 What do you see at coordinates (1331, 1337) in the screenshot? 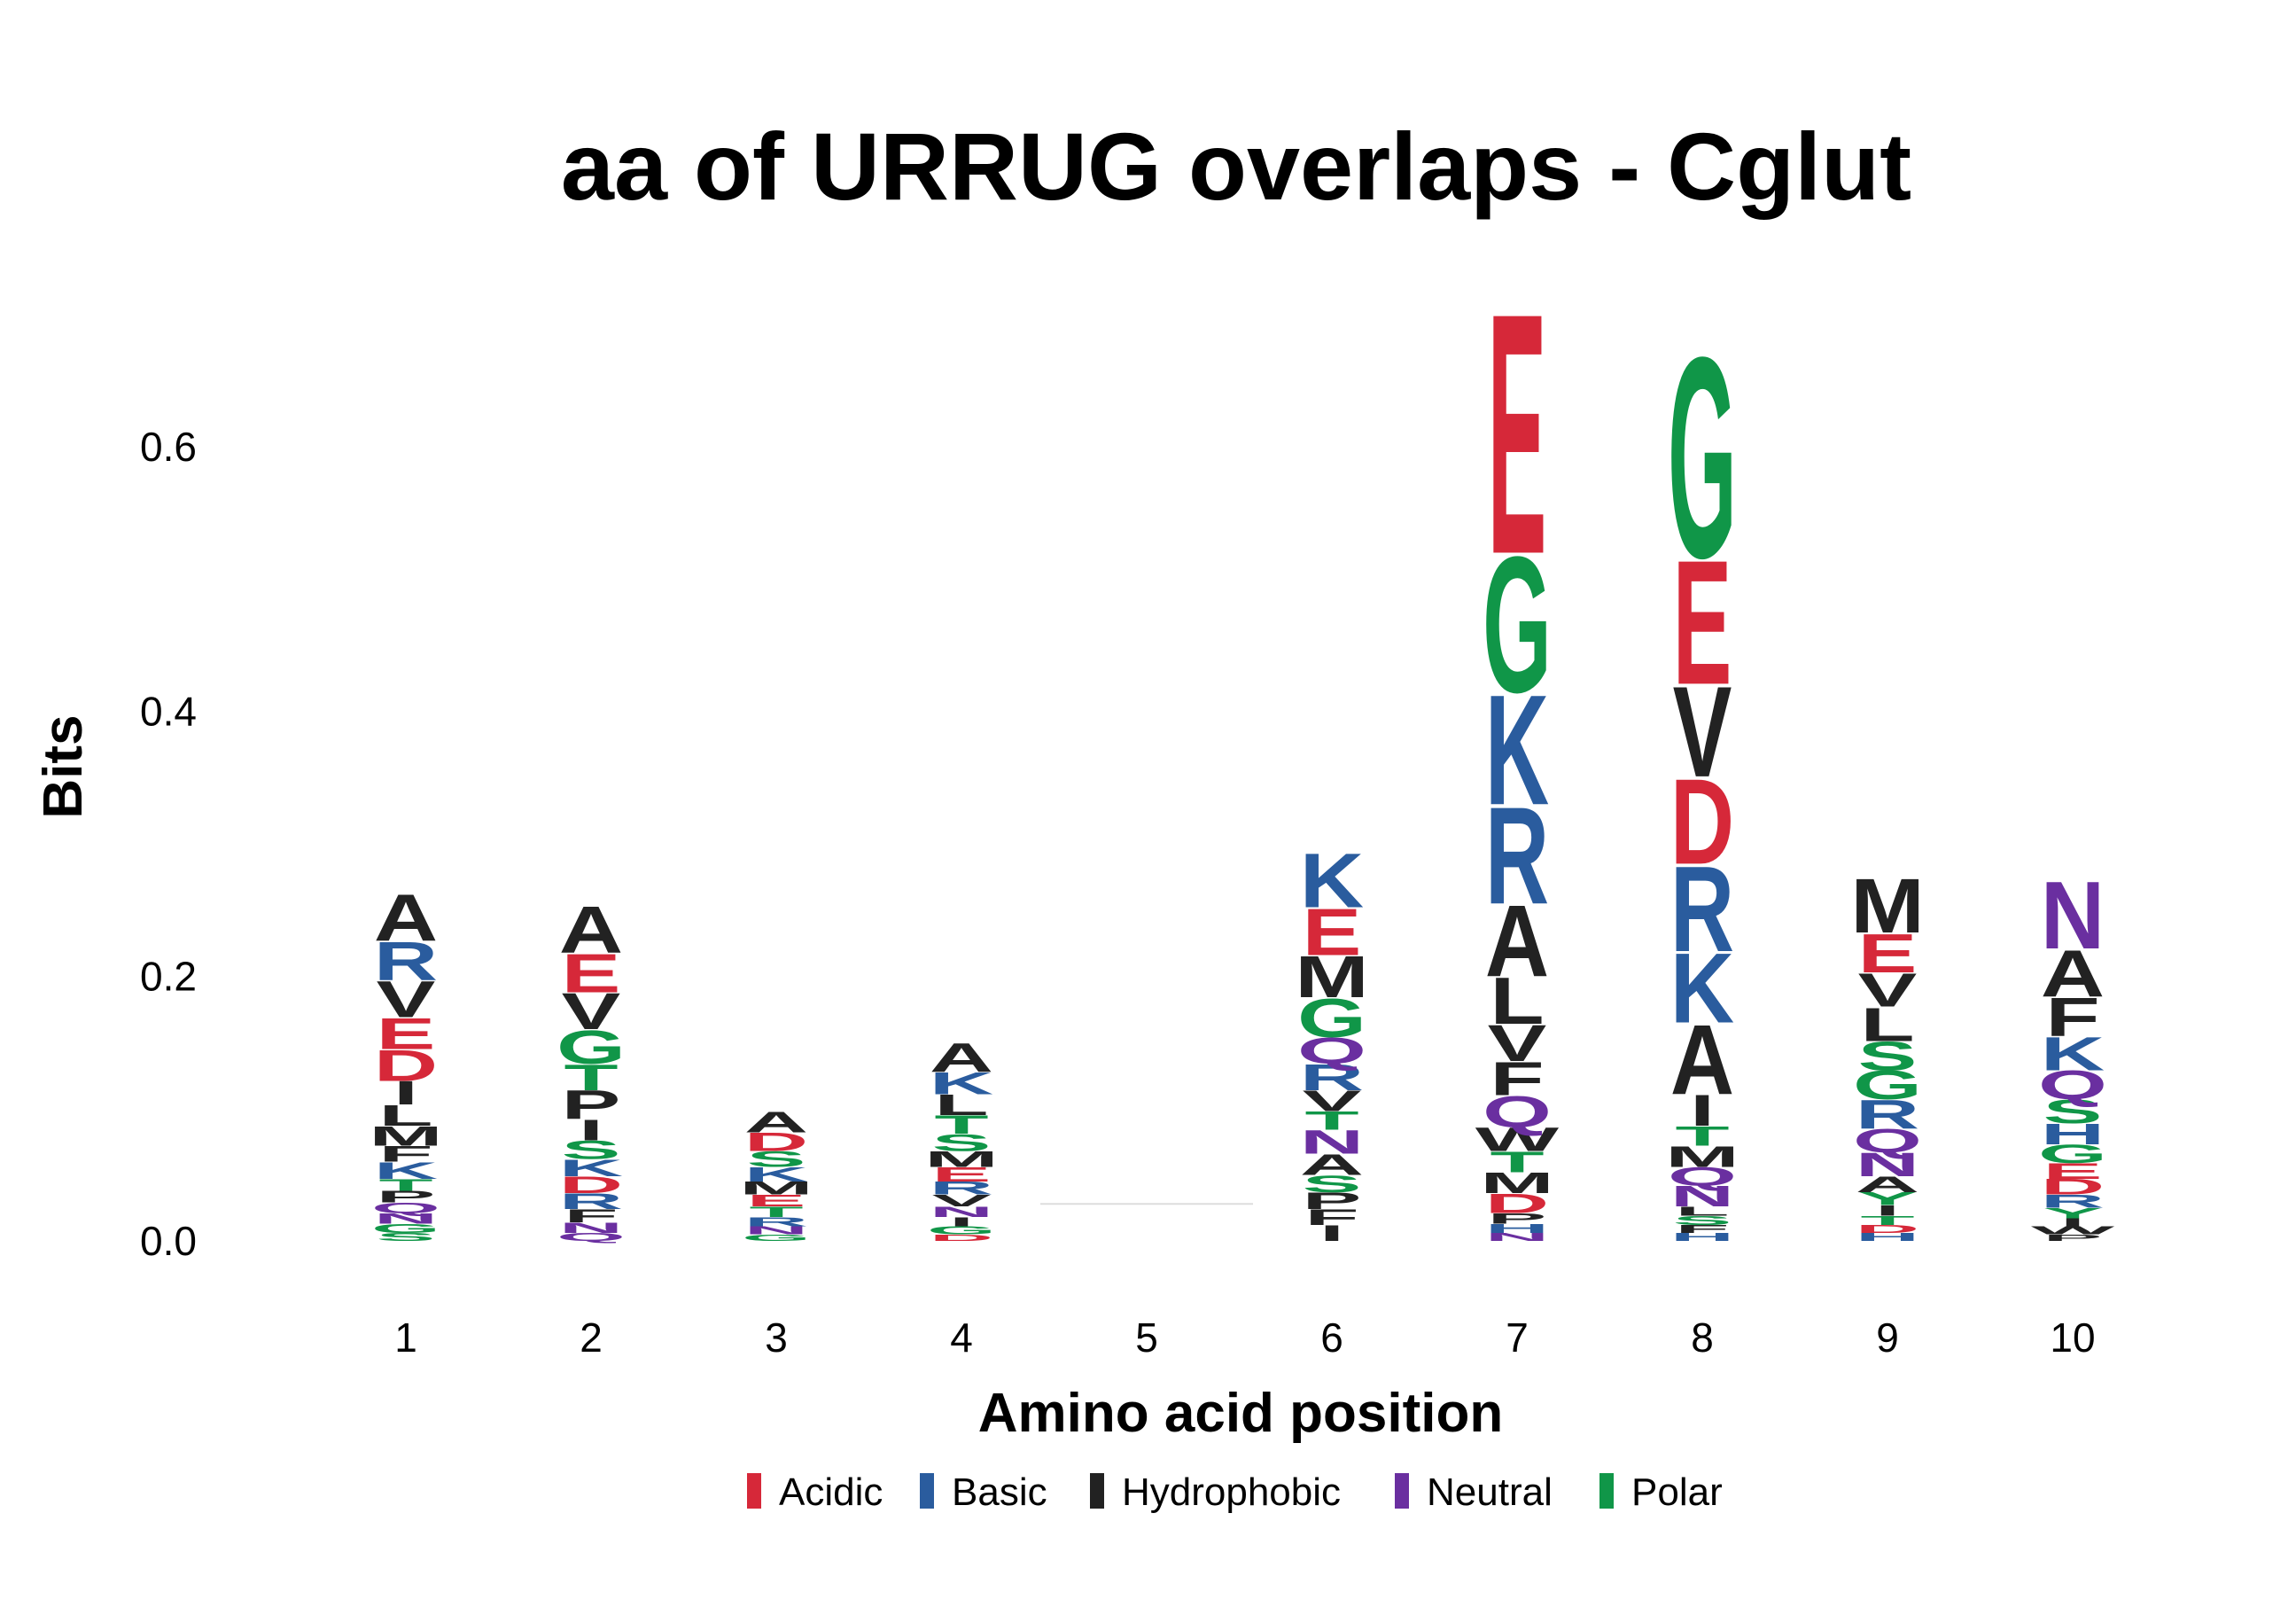
I see `x-tick-label: 6` at bounding box center [1331, 1337].